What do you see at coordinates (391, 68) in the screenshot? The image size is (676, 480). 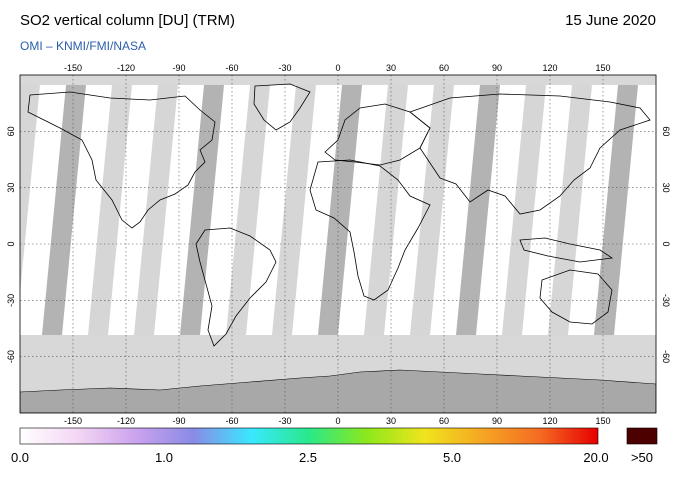 I see `lon-tick-top: 30` at bounding box center [391, 68].